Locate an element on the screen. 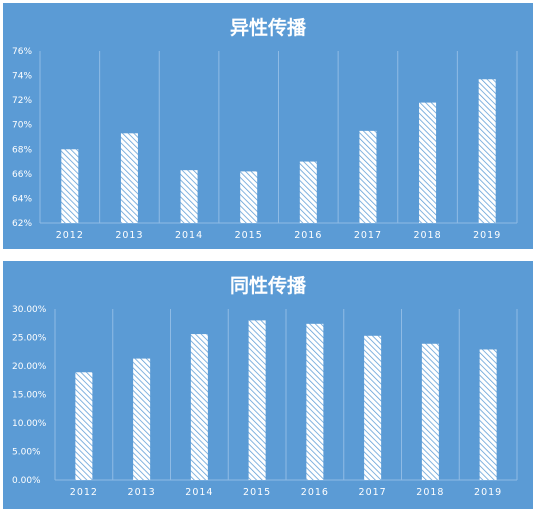 This screenshot has width=537, height=513. y-tick-label: 76% is located at coordinates (22, 52).